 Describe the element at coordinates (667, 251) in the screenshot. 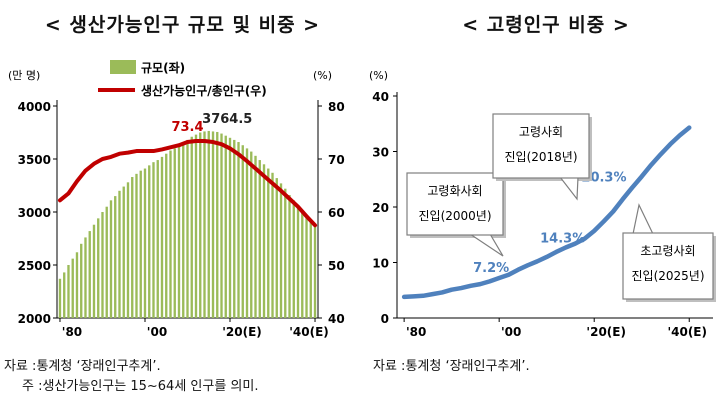

I see `callout-text: 초고령사회` at that location.